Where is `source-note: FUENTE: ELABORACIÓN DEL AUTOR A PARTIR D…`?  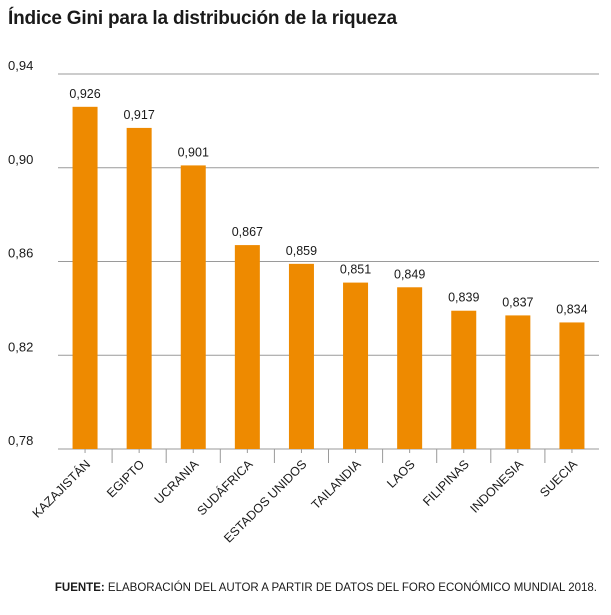 source-note: FUENTE: ELABORACIÓN DEL AUTOR A PARTIR D… is located at coordinates (326, 588).